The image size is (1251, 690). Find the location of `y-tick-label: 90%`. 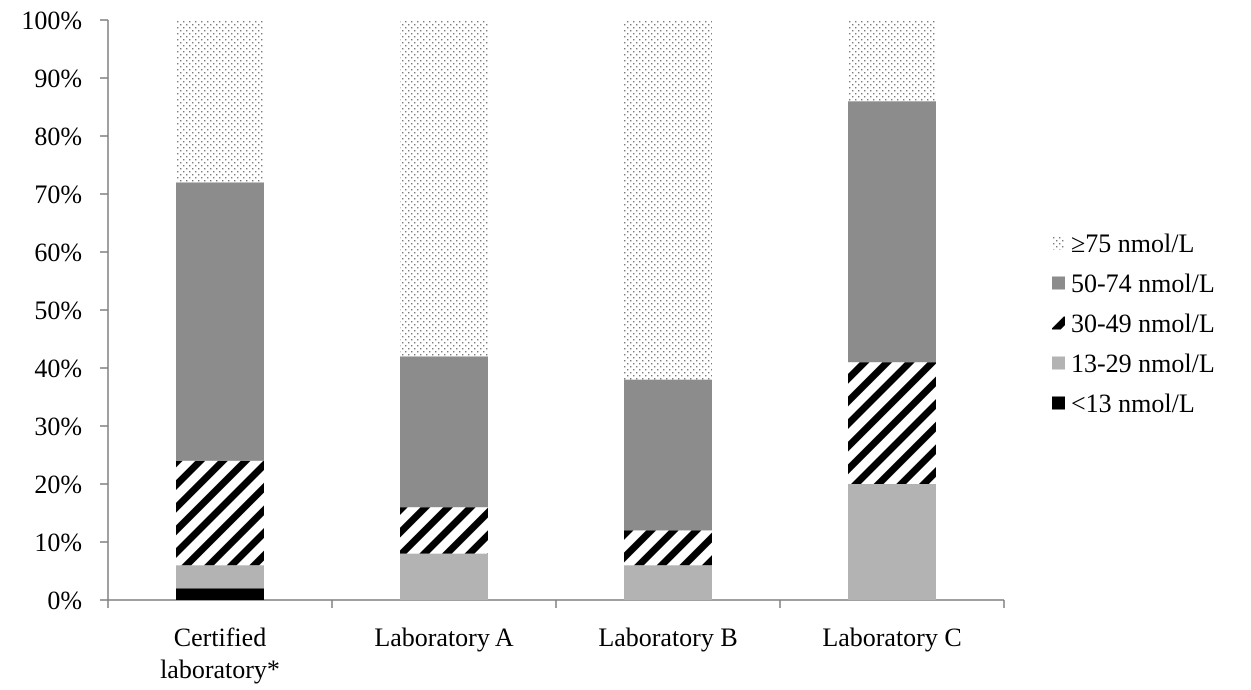

y-tick-label: 90% is located at coordinates (58, 78).